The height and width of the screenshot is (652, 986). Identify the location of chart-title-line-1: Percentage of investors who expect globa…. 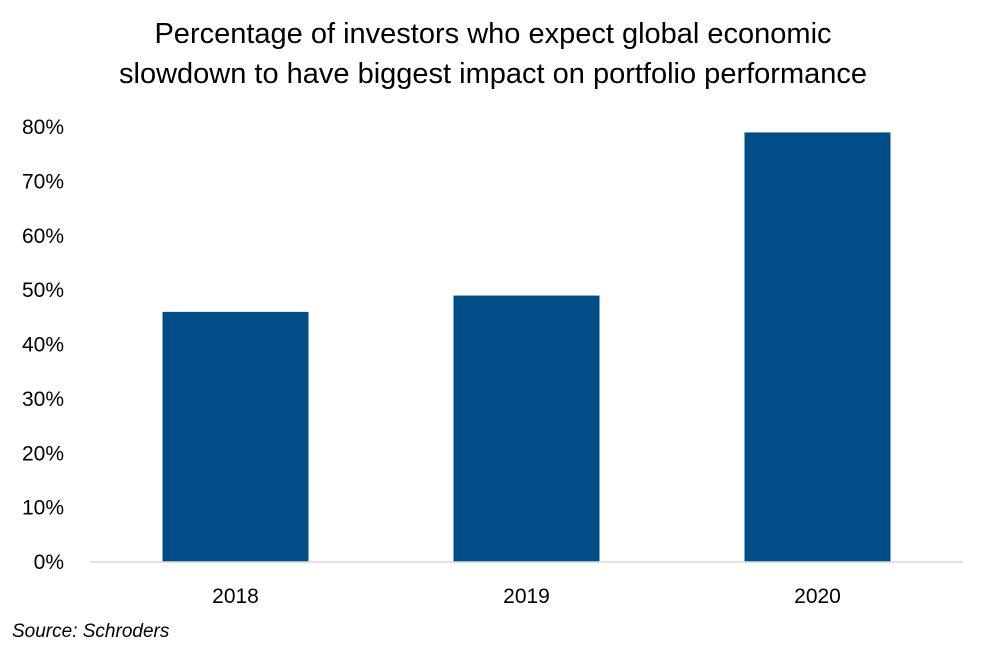
(493, 34).